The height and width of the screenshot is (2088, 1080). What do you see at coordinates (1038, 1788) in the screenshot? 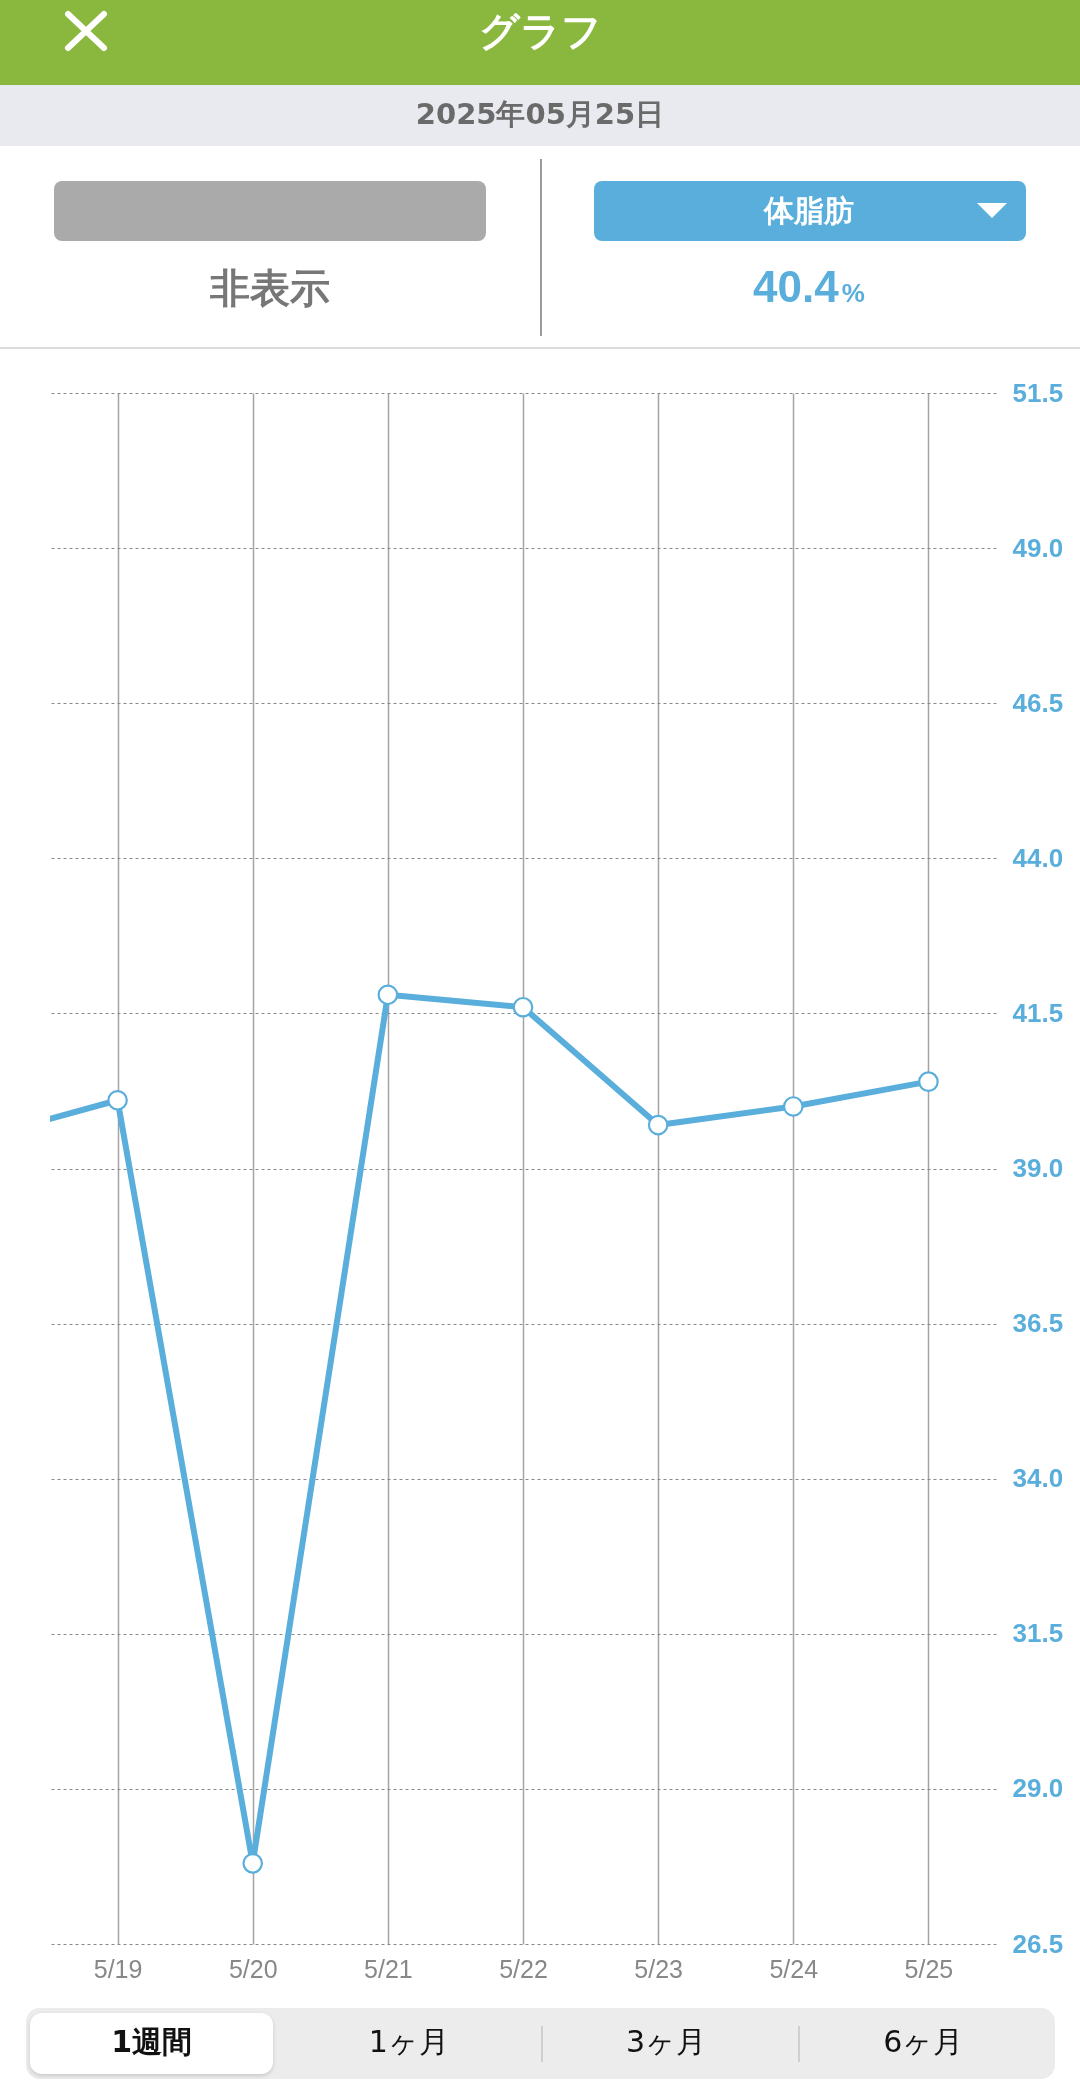
I see `y-tick-label: 29.0` at bounding box center [1038, 1788].